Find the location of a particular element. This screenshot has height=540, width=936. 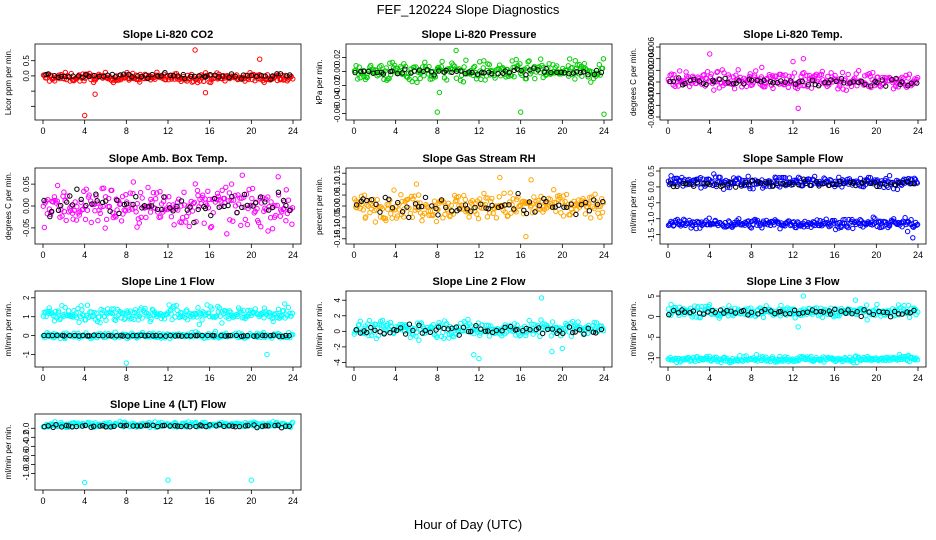

x-tick-label: 8 is located at coordinates (437, 131).